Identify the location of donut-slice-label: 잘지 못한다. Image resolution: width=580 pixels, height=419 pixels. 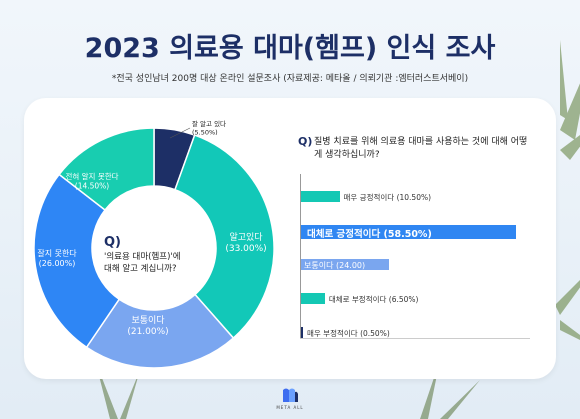
(57, 253).